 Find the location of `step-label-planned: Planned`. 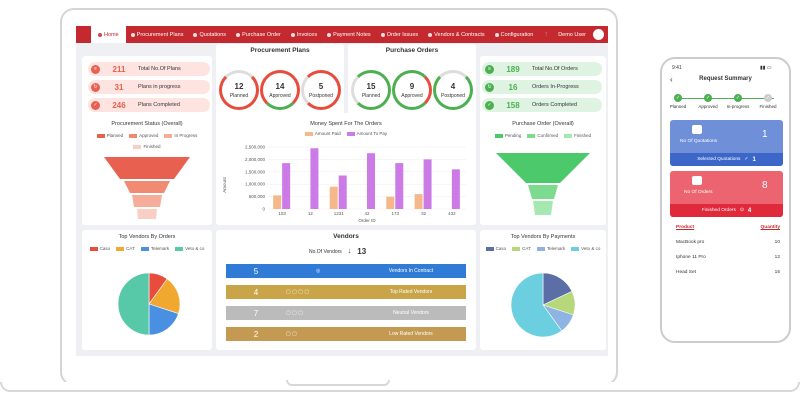

step-label-planned: Planned is located at coordinates (678, 106).